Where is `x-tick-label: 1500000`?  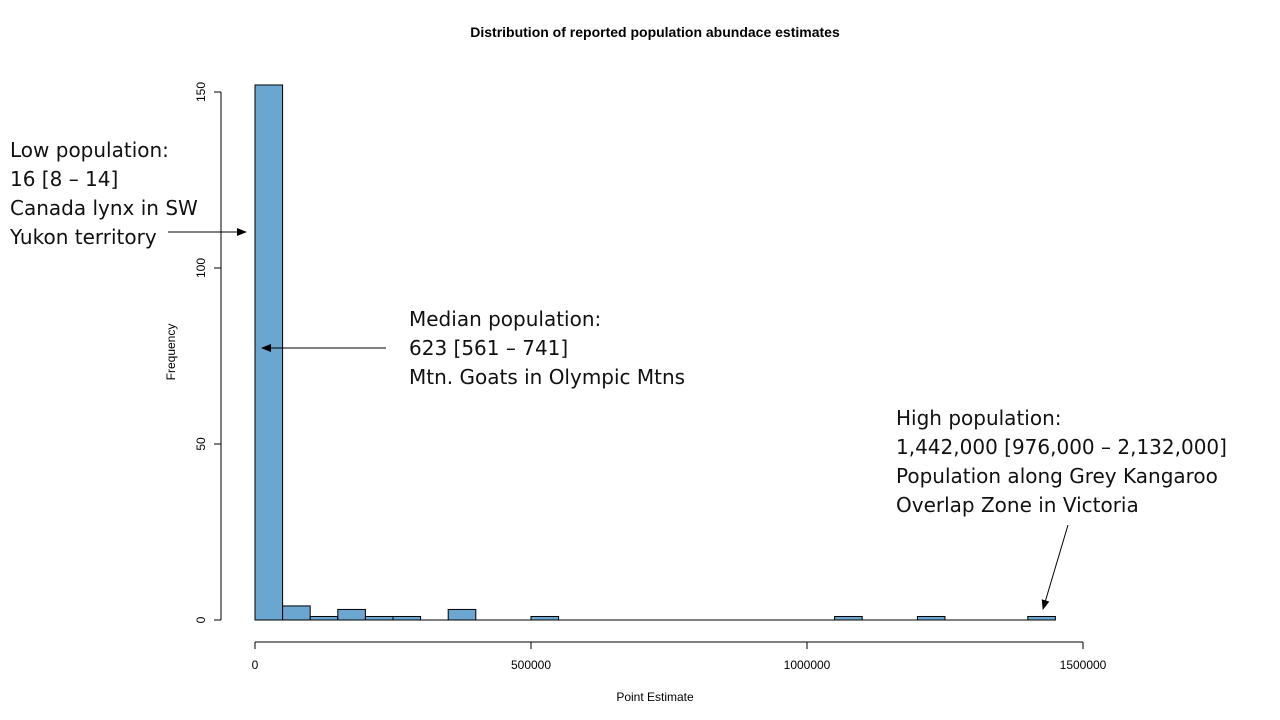 x-tick-label: 1500000 is located at coordinates (1083, 665).